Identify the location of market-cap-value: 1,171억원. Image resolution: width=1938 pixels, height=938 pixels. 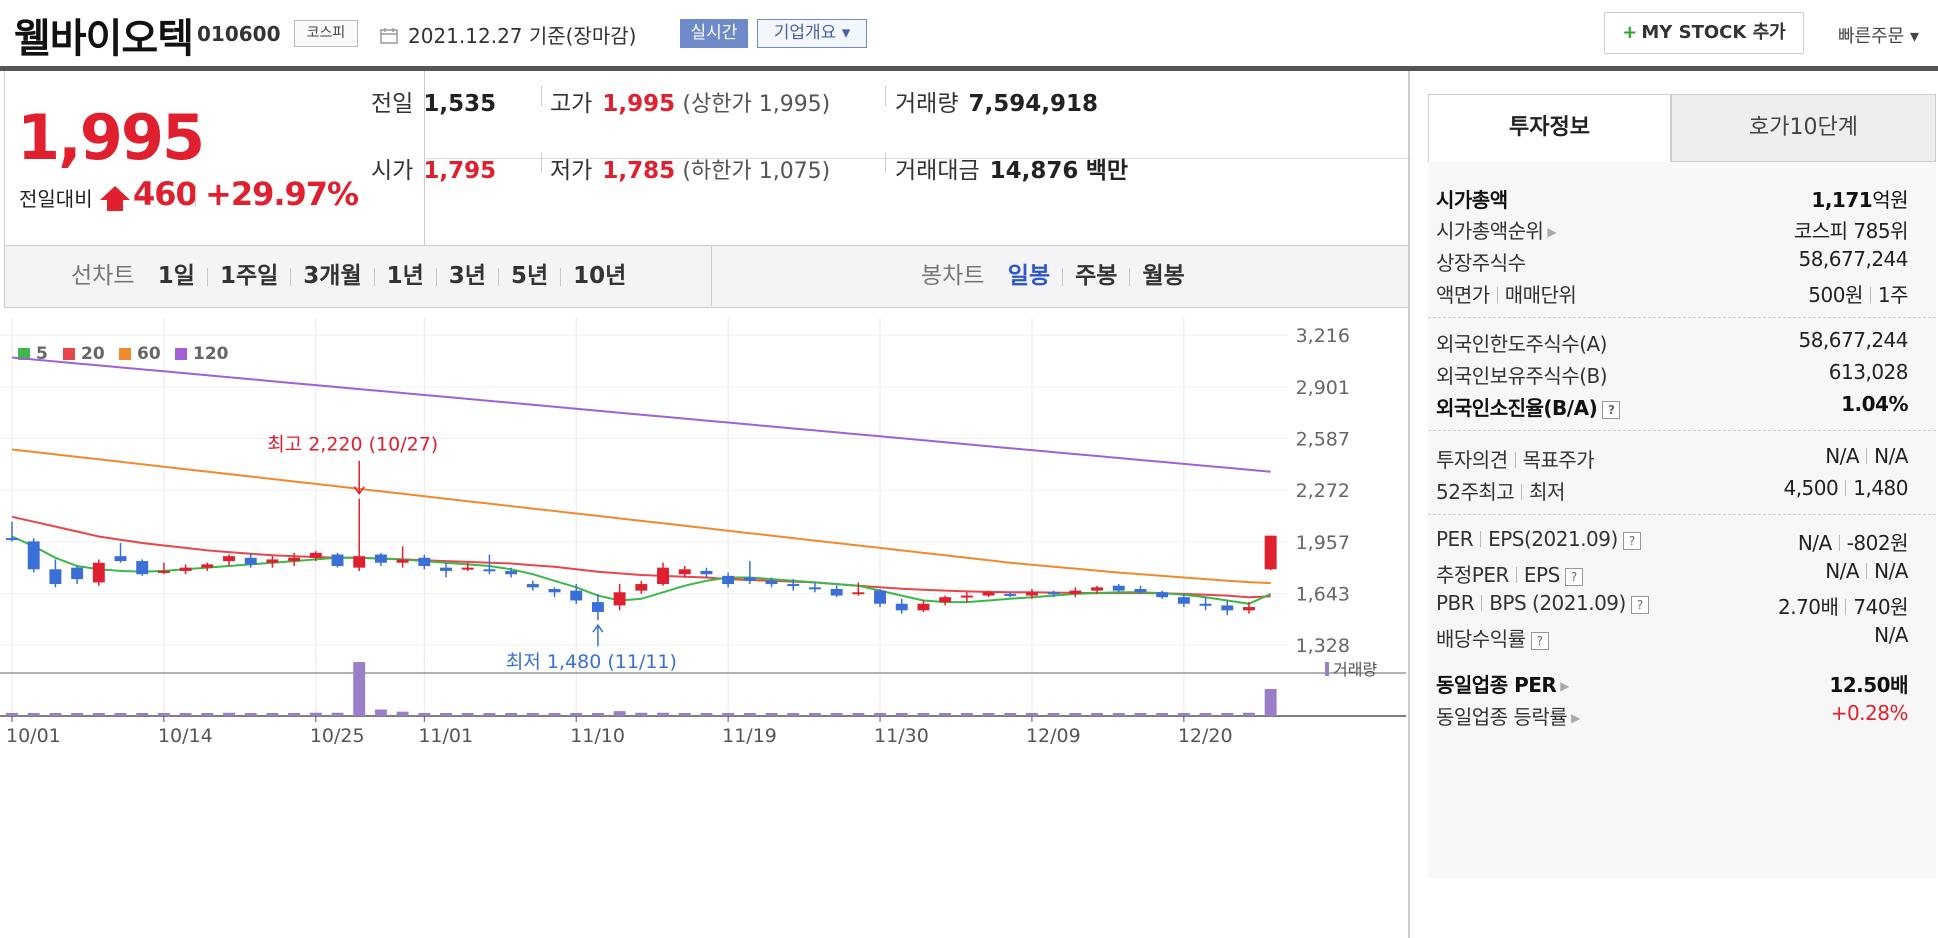
(1859, 198).